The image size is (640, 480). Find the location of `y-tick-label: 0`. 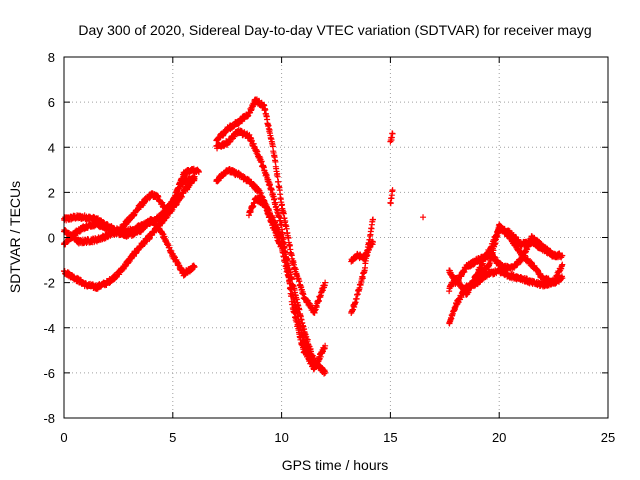

y-tick-label: 0 is located at coordinates (51, 238).